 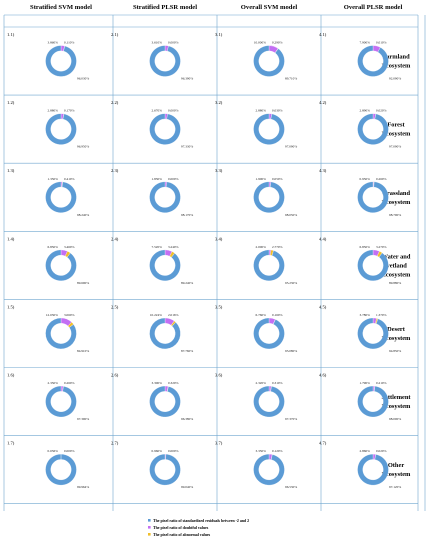 What do you see at coordinates (291, 147) in the screenshot?
I see `normal-value-label: 97.090%` at bounding box center [291, 147].